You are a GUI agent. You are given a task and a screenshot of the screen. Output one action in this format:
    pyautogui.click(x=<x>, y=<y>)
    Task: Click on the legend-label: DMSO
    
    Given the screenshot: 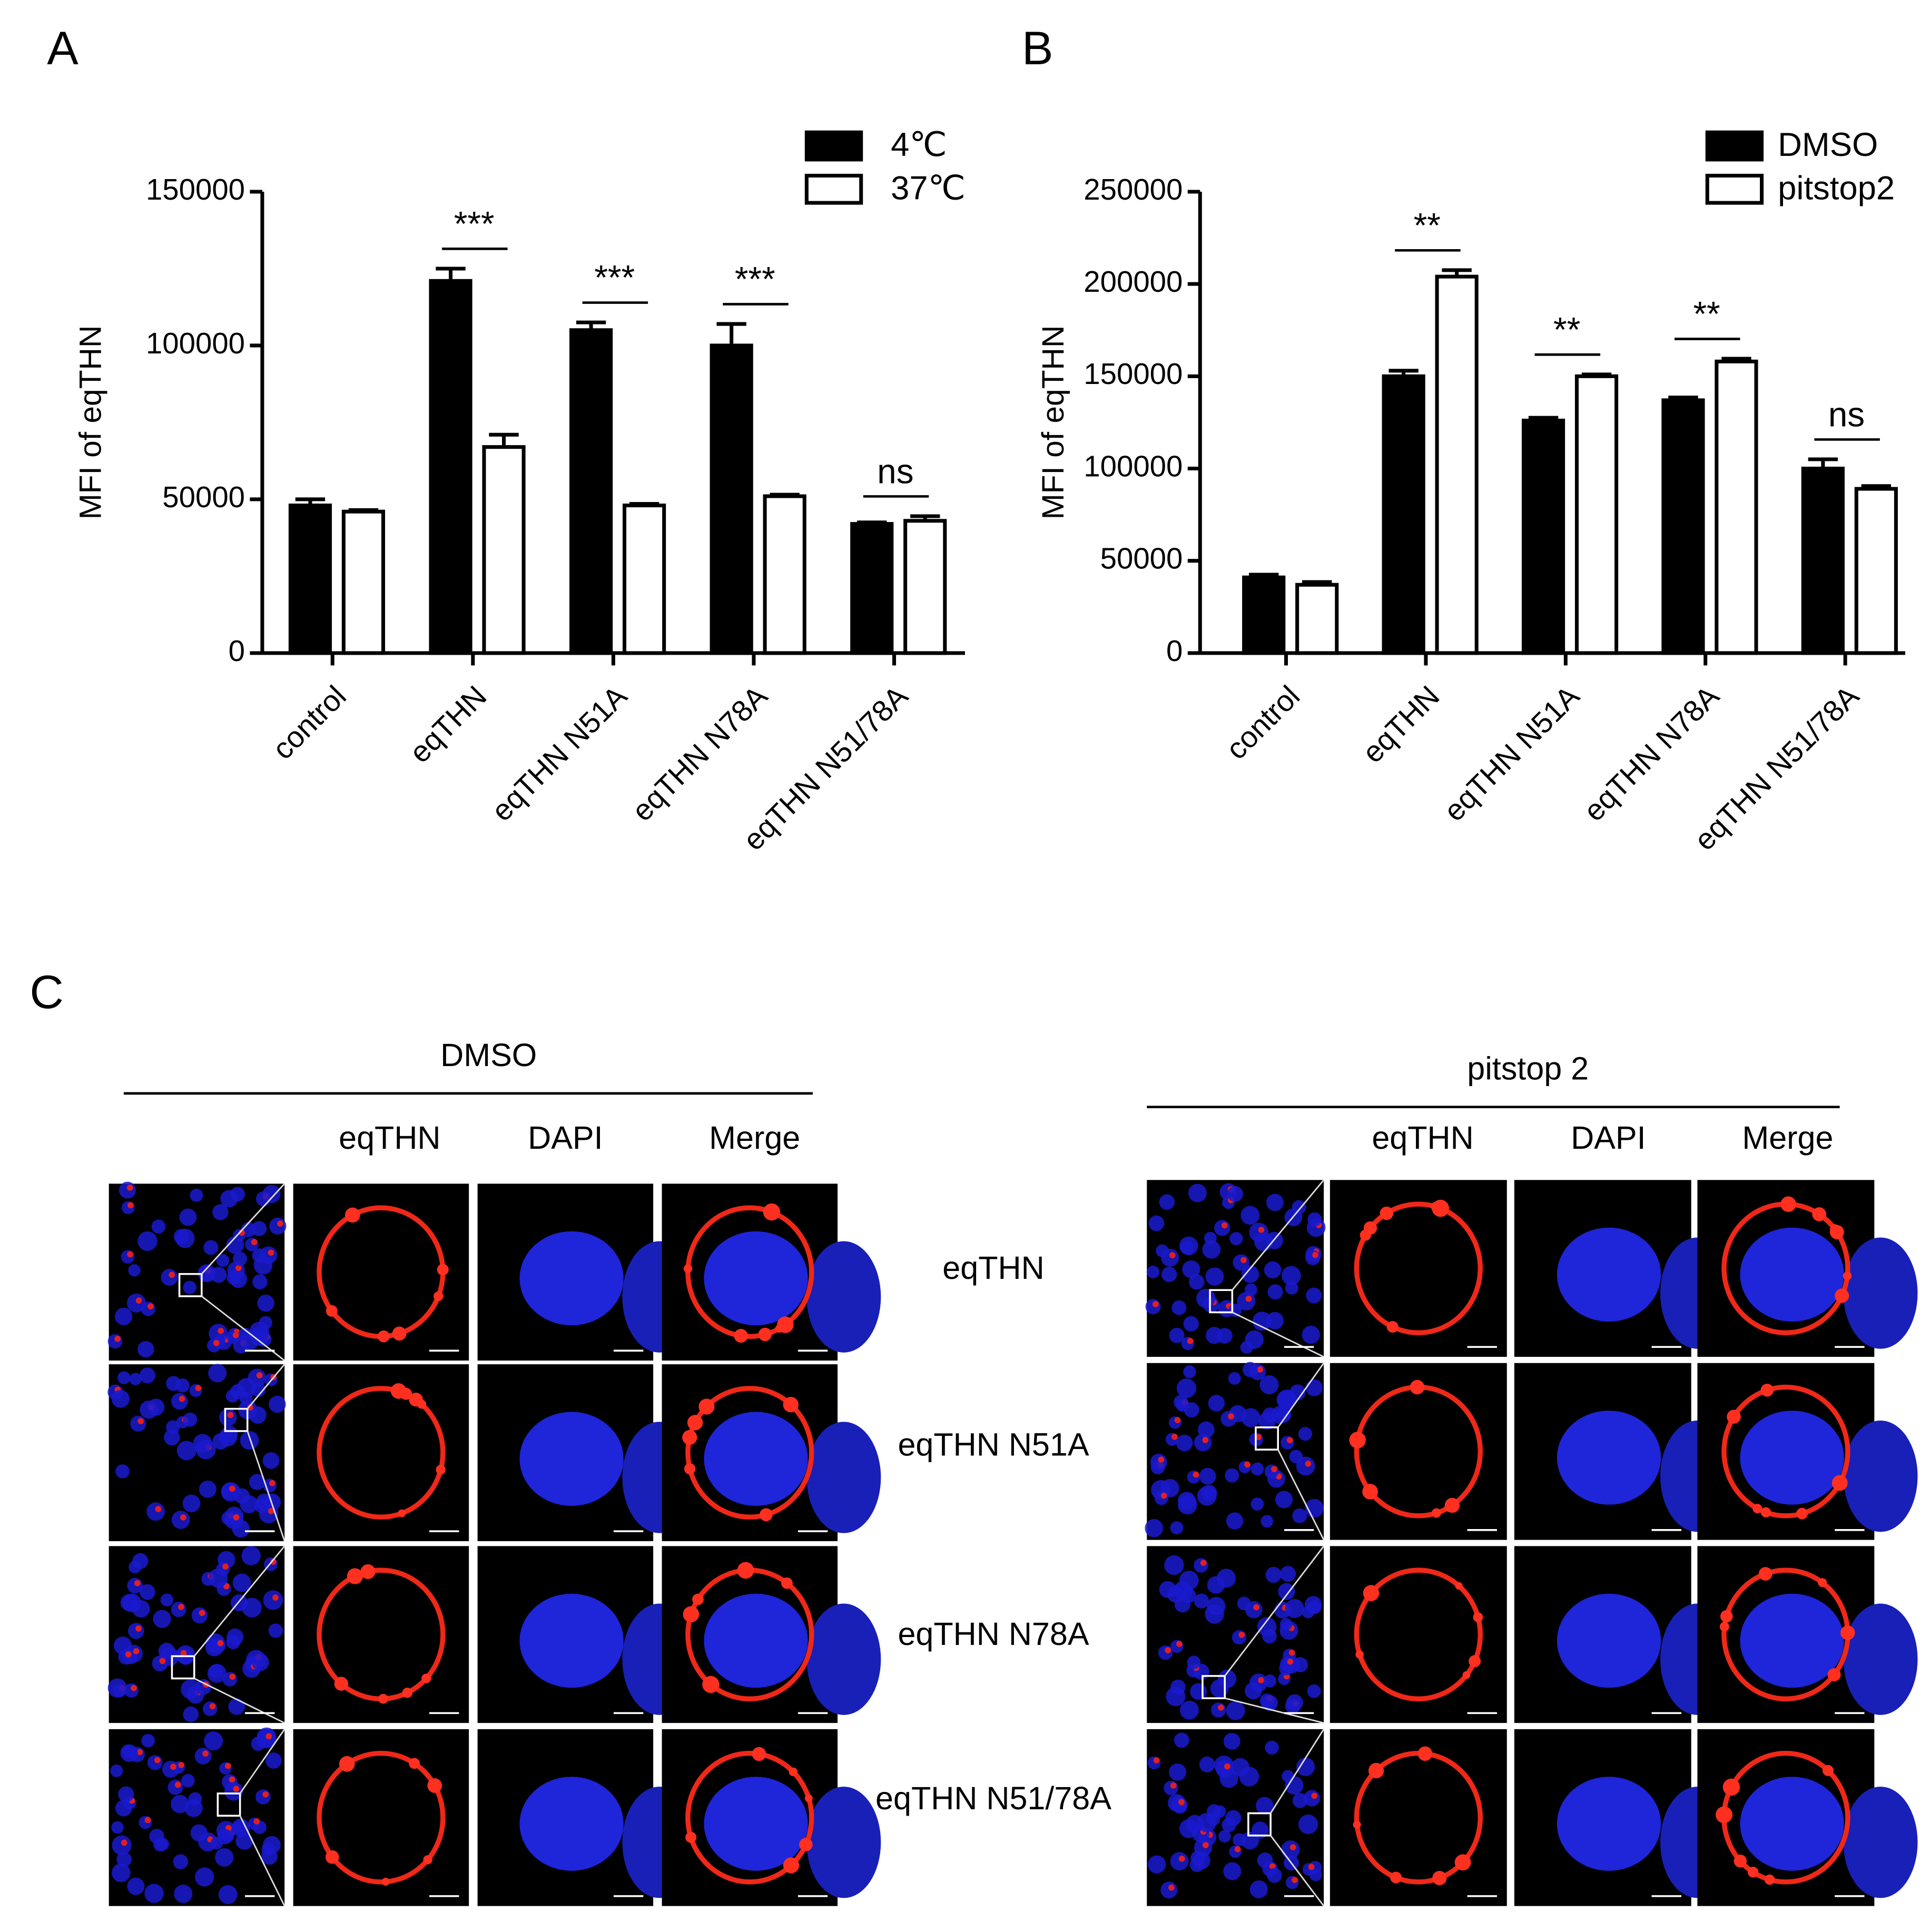 What is the action you would take?
    pyautogui.click(x=1828, y=144)
    